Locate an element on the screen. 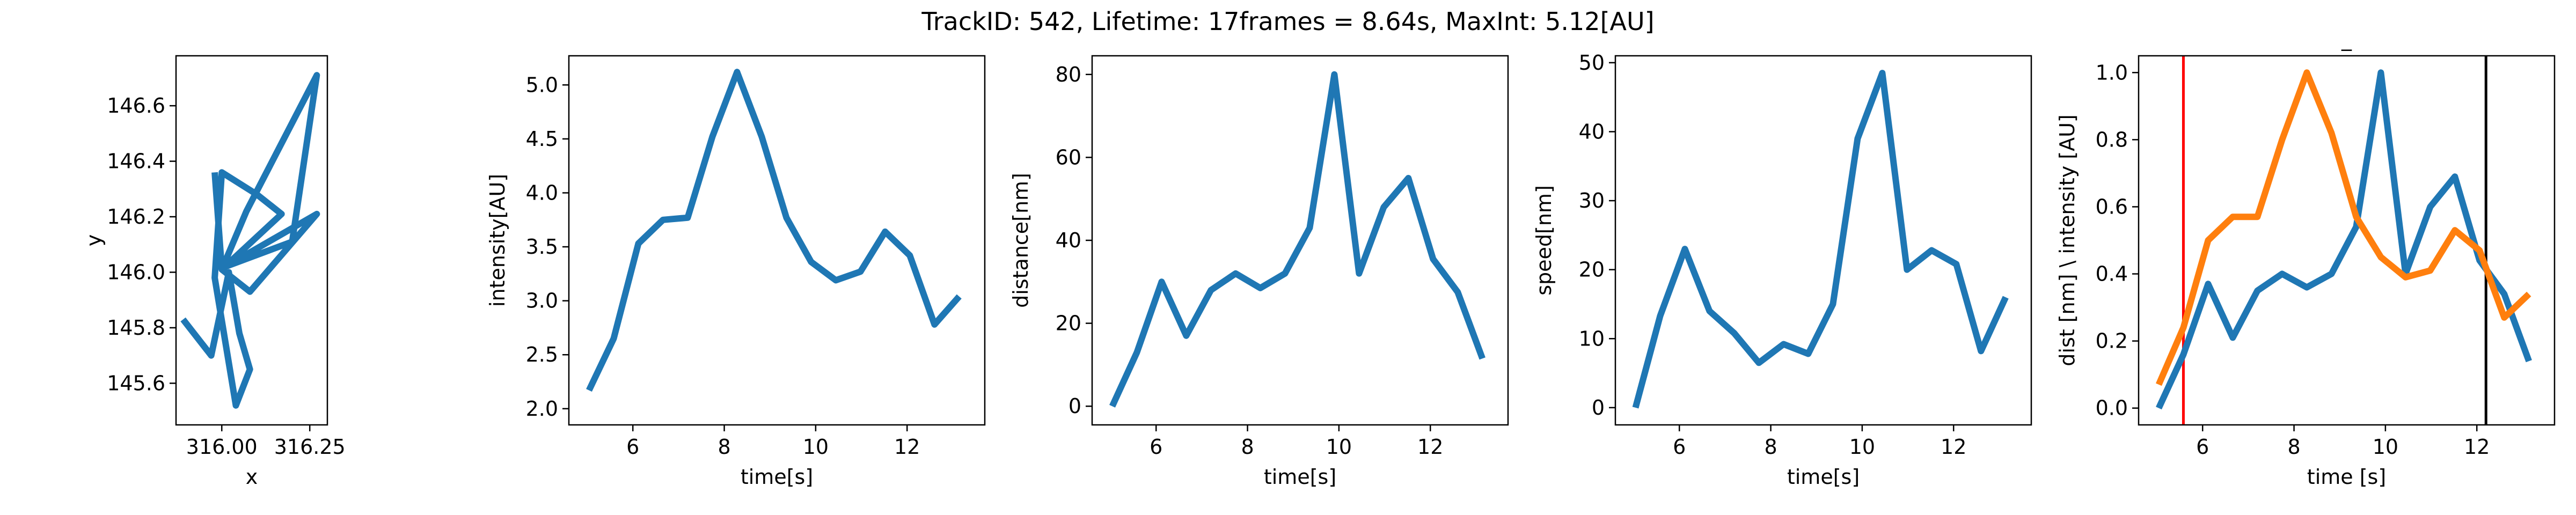 This screenshot has height=515, width=2576. x-tick-label: 316.25 is located at coordinates (310, 447).